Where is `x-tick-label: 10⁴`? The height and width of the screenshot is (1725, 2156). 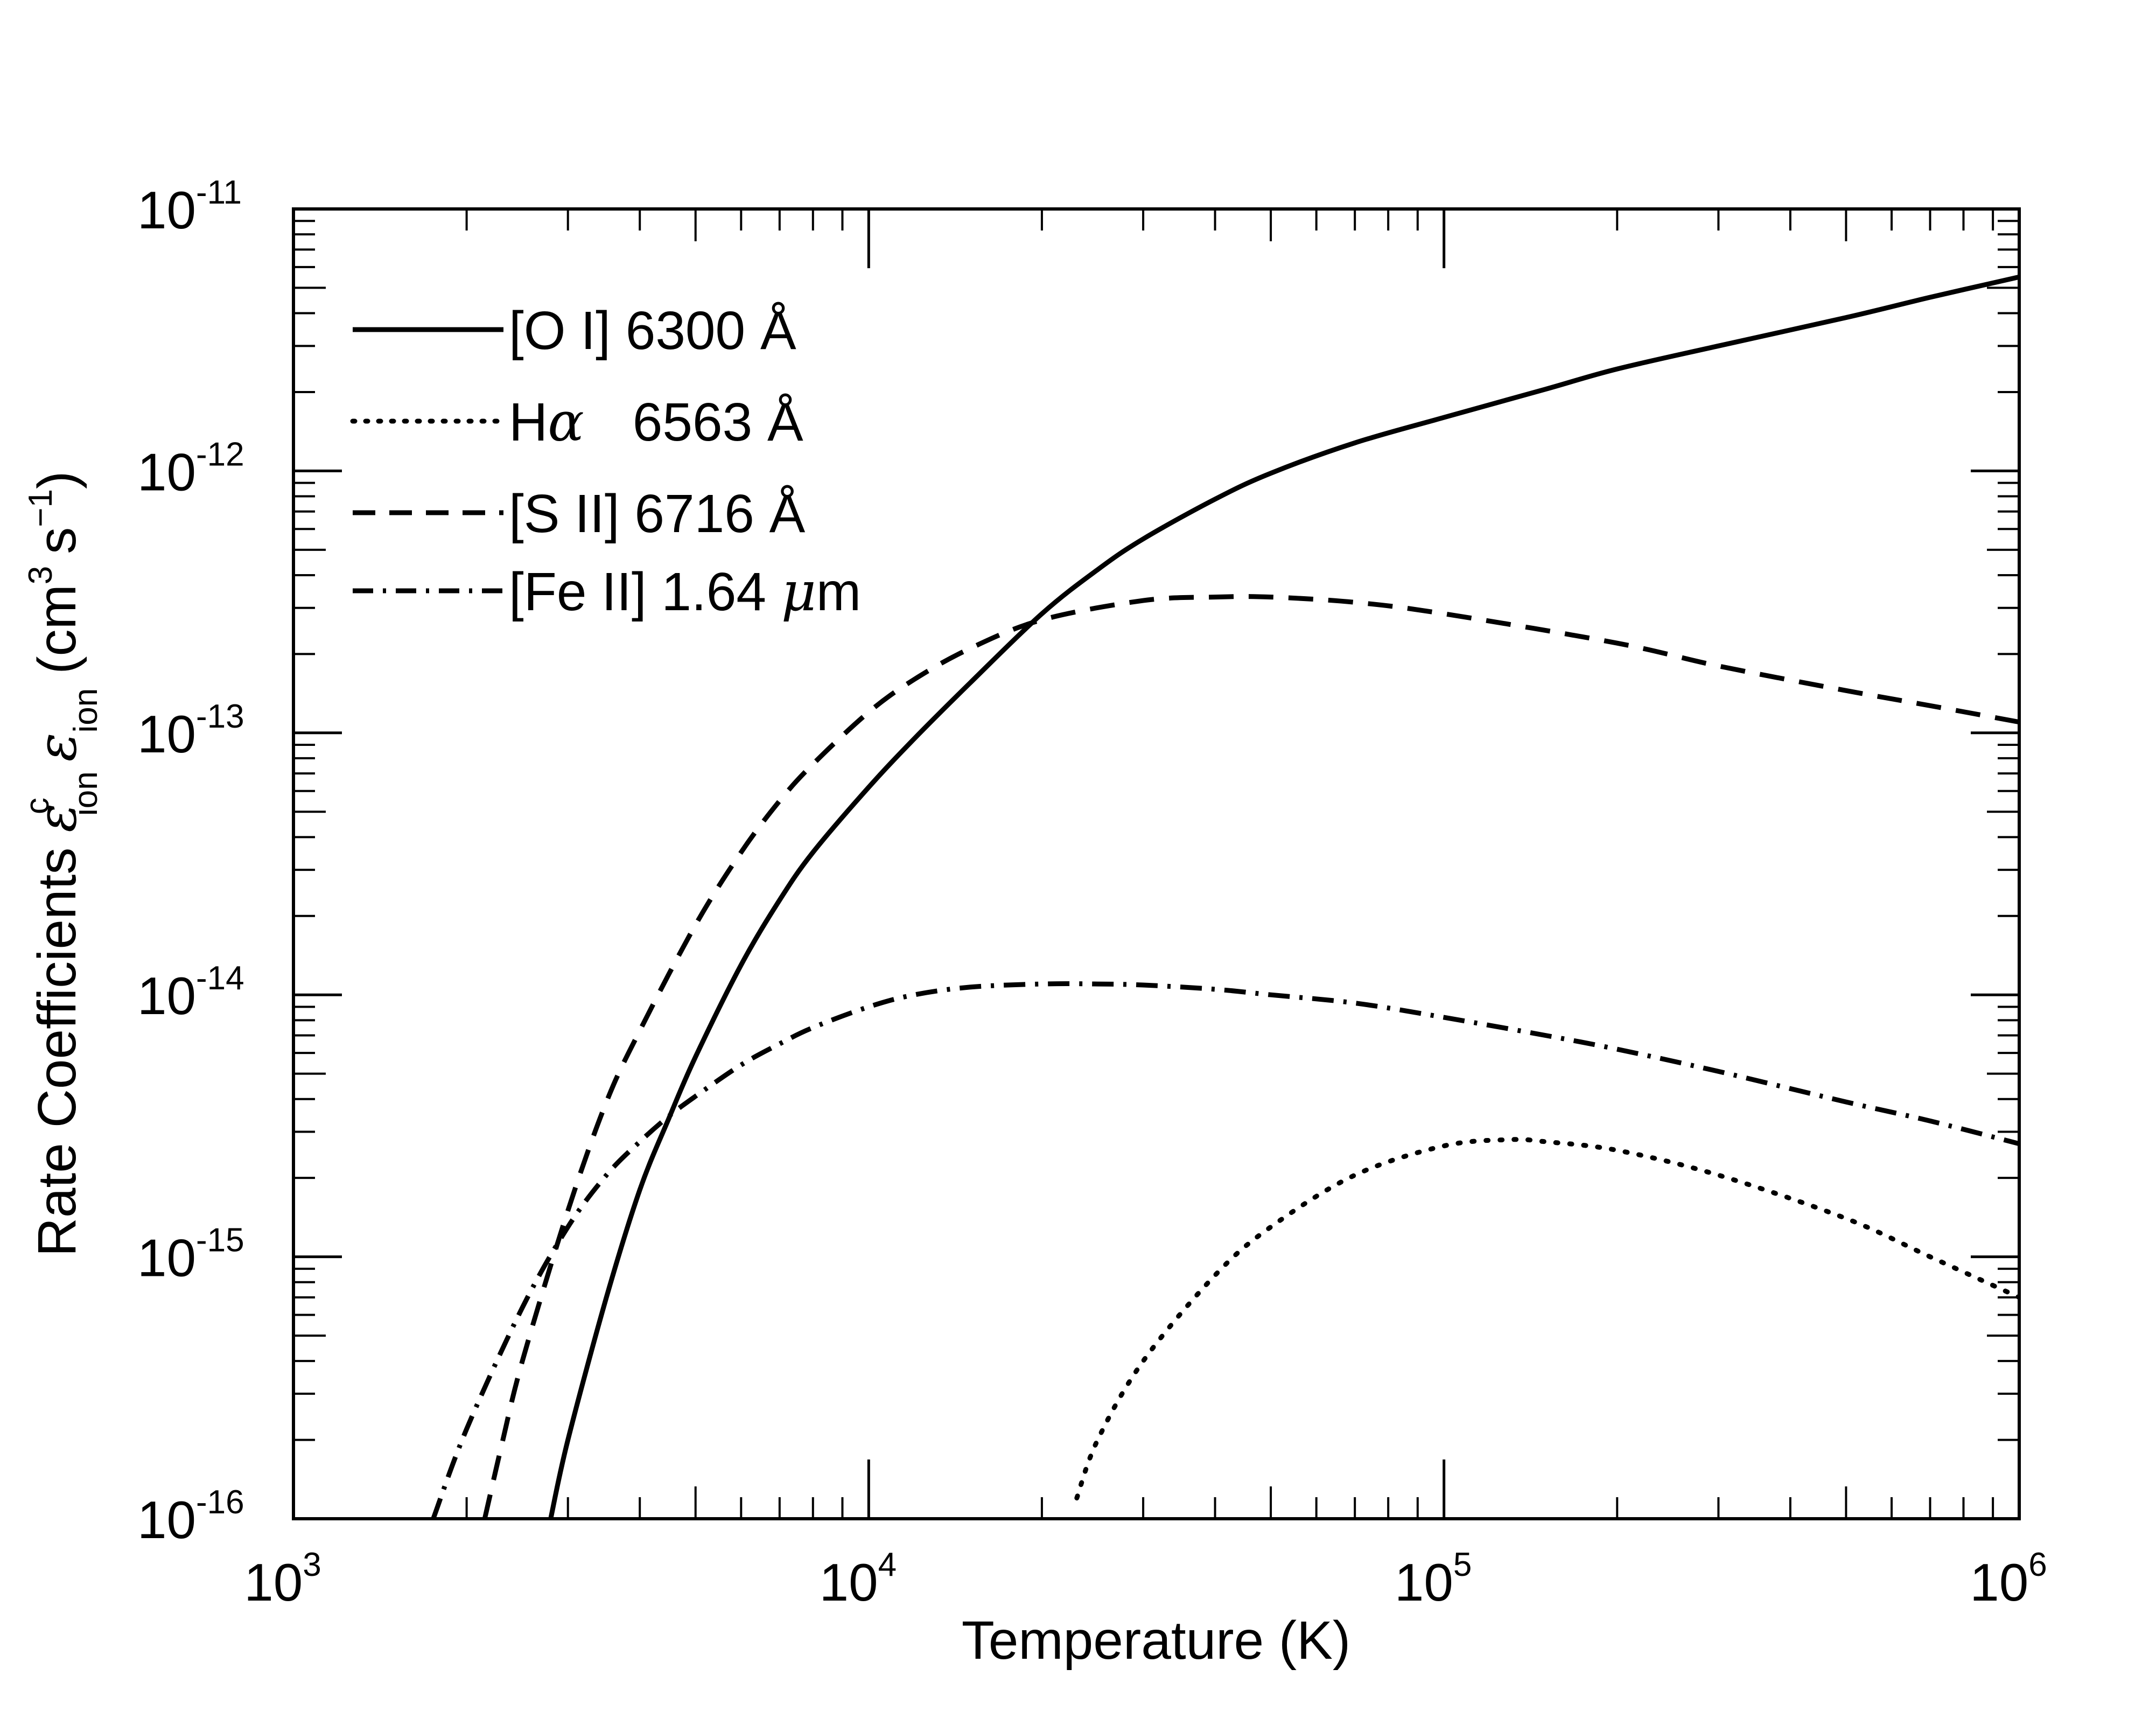
x-tick-label: 10⁴ is located at coordinates (858, 1579).